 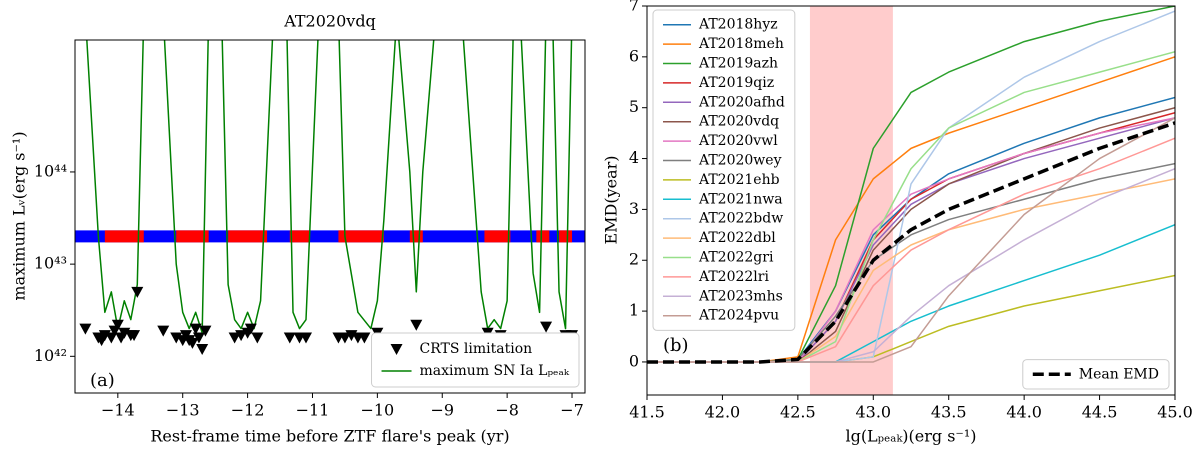 What do you see at coordinates (377, 410) in the screenshot?
I see `x-tick-label: −10` at bounding box center [377, 410].